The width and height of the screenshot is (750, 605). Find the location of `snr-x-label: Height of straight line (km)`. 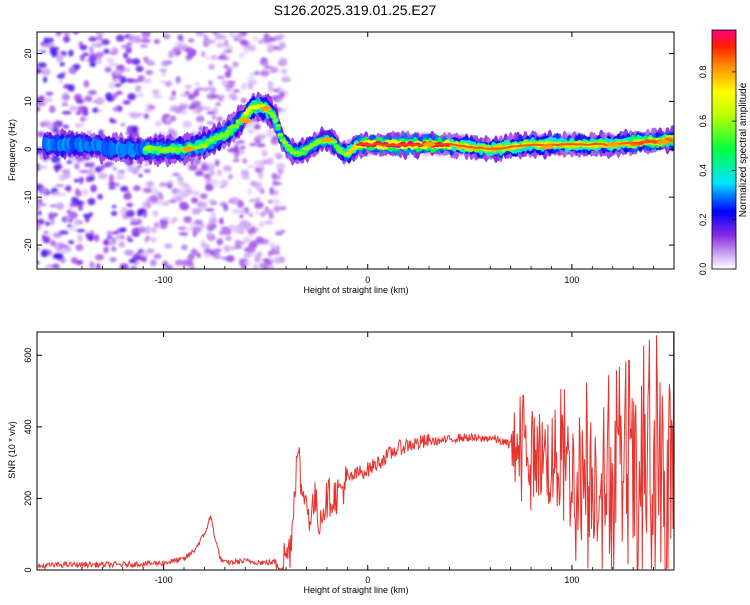

snr-x-label: Height of straight line (km) is located at coordinates (355, 590).